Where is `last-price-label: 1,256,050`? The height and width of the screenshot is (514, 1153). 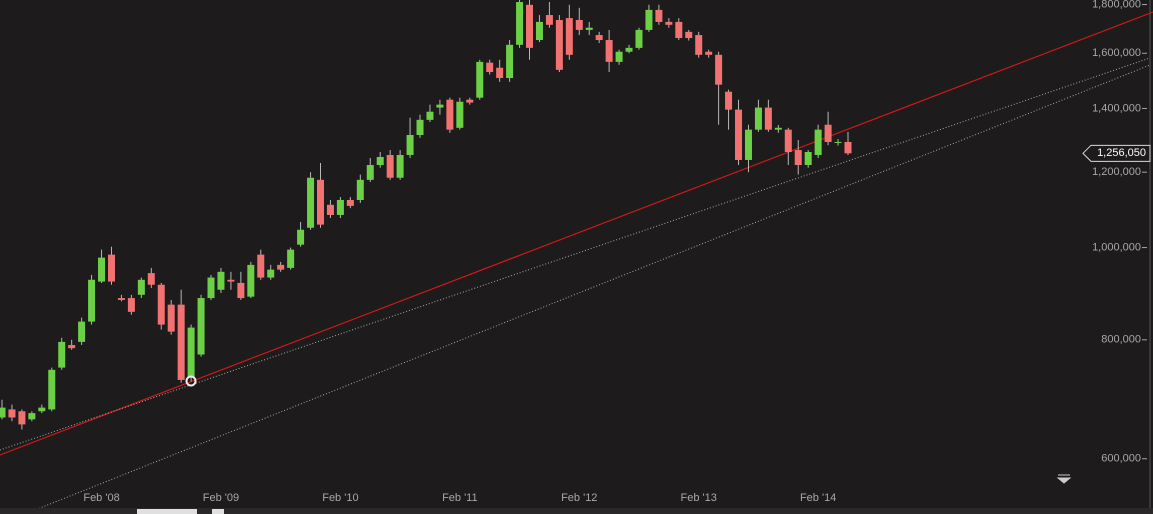
last-price-label: 1,256,050 is located at coordinates (1121, 153).